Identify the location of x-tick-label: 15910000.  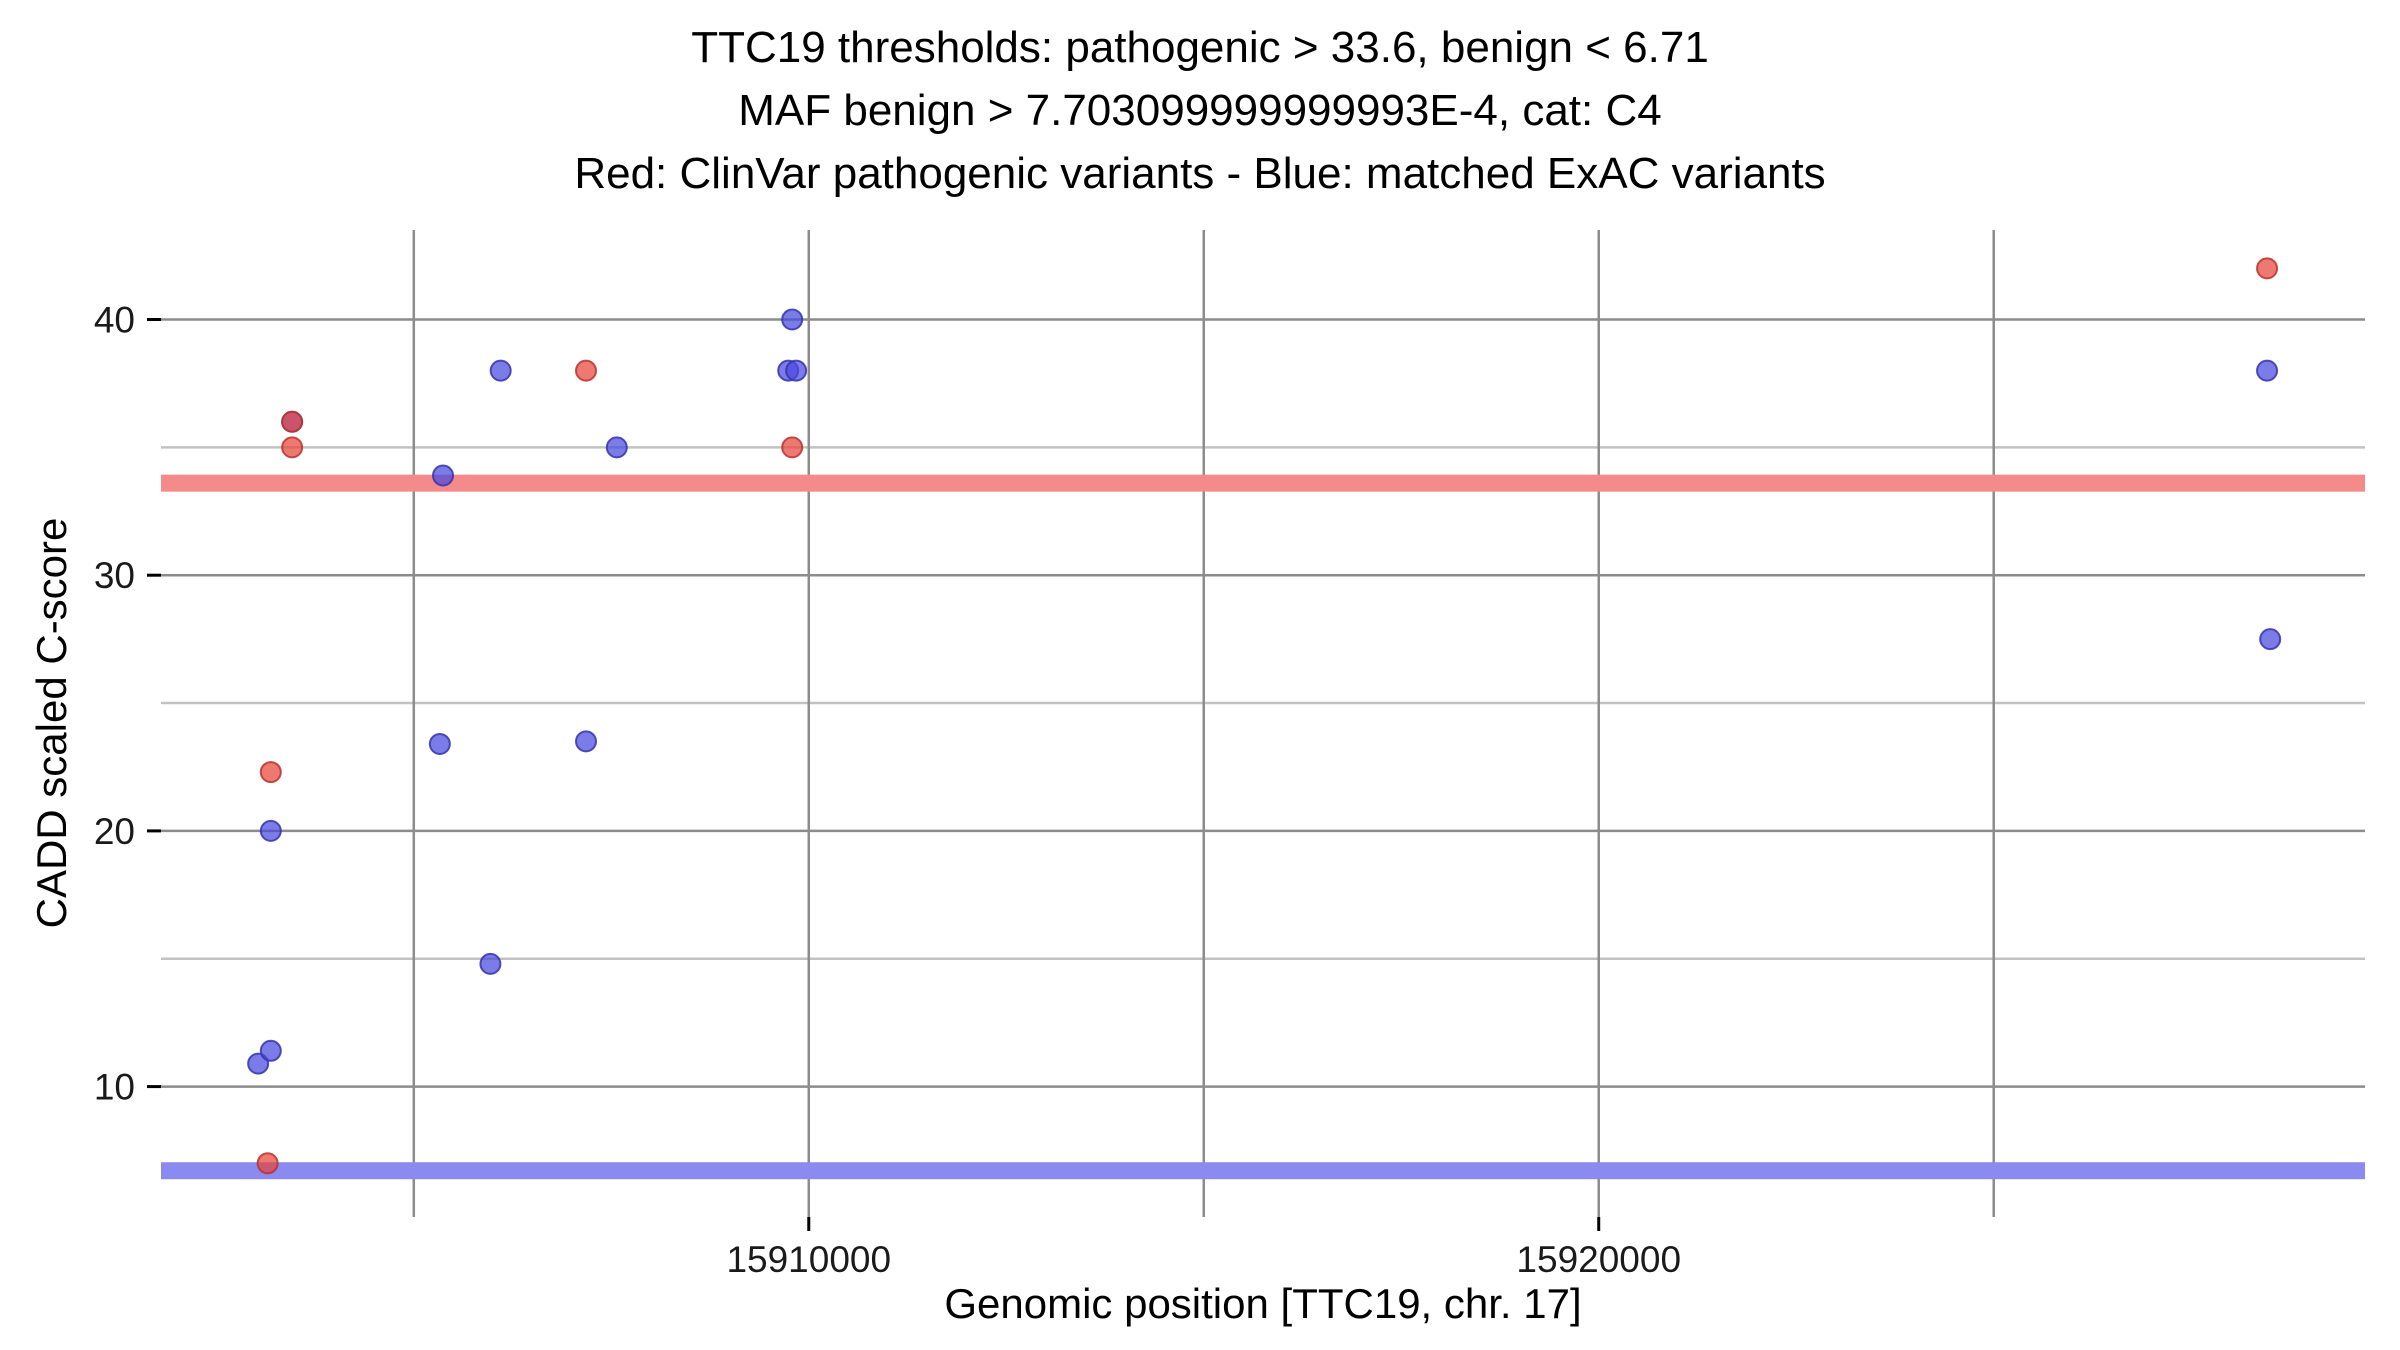
(808, 1259).